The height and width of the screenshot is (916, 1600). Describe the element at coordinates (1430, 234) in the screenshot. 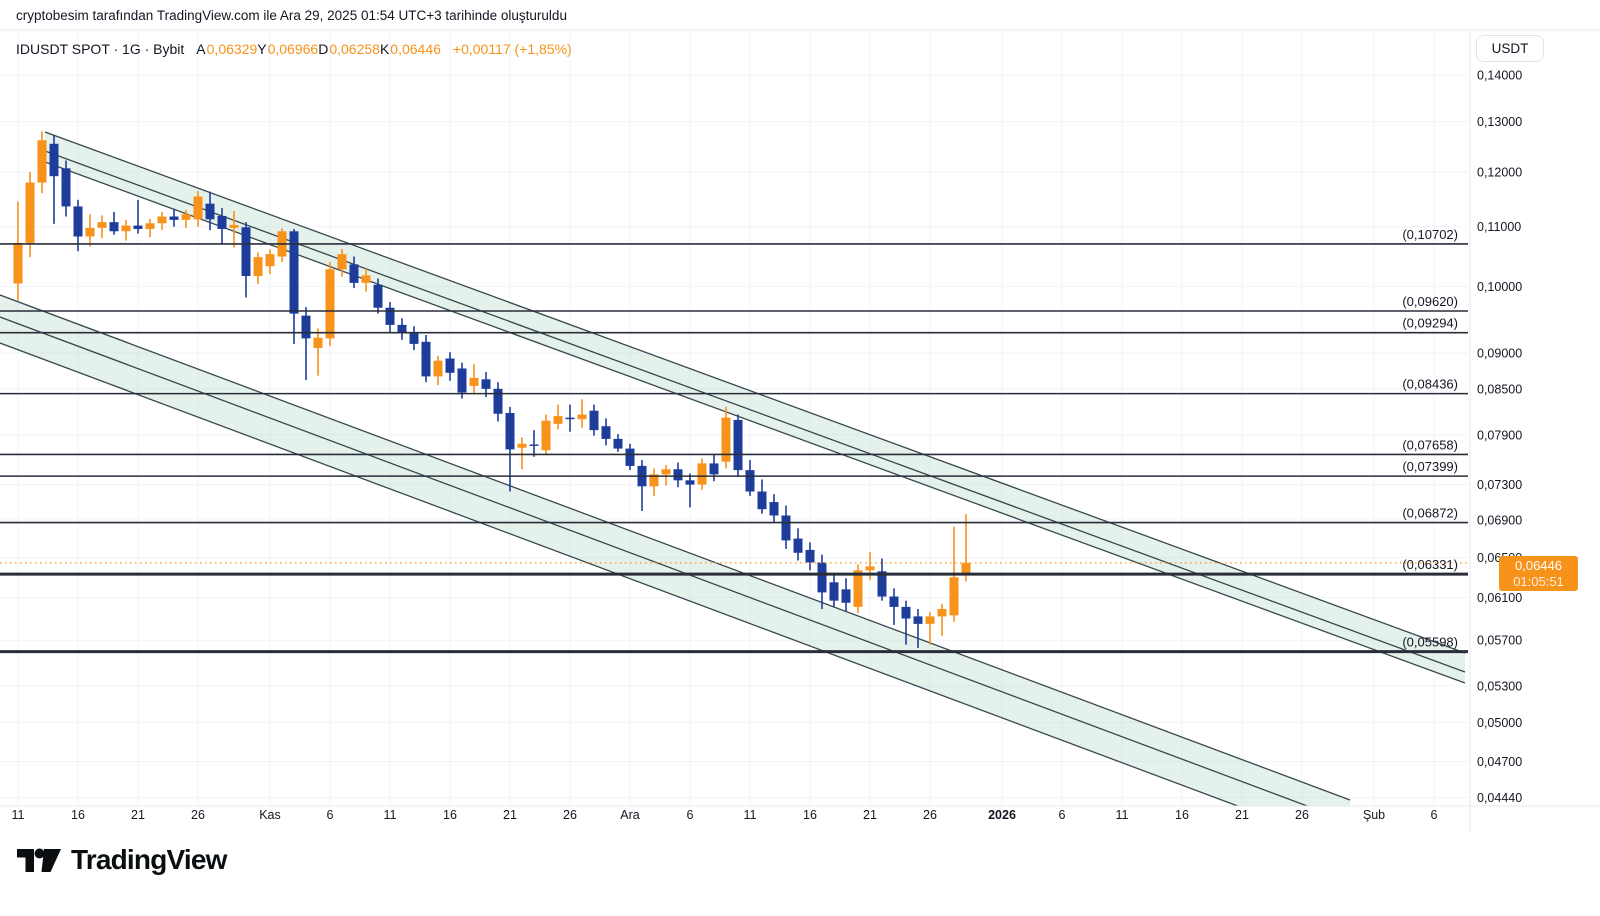

I see `level-label: (0,10702)` at that location.